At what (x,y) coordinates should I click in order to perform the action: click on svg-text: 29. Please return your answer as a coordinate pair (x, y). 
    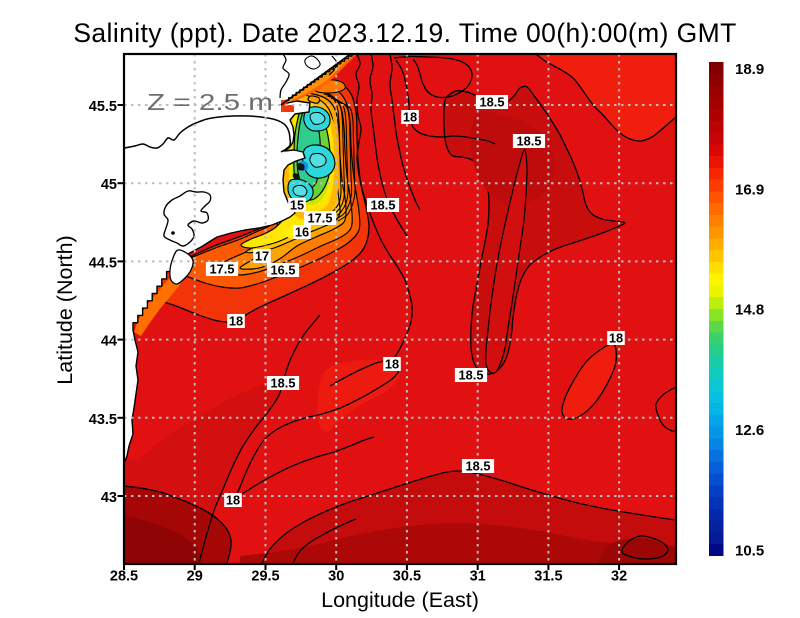
    Looking at the image, I should click on (195, 577).